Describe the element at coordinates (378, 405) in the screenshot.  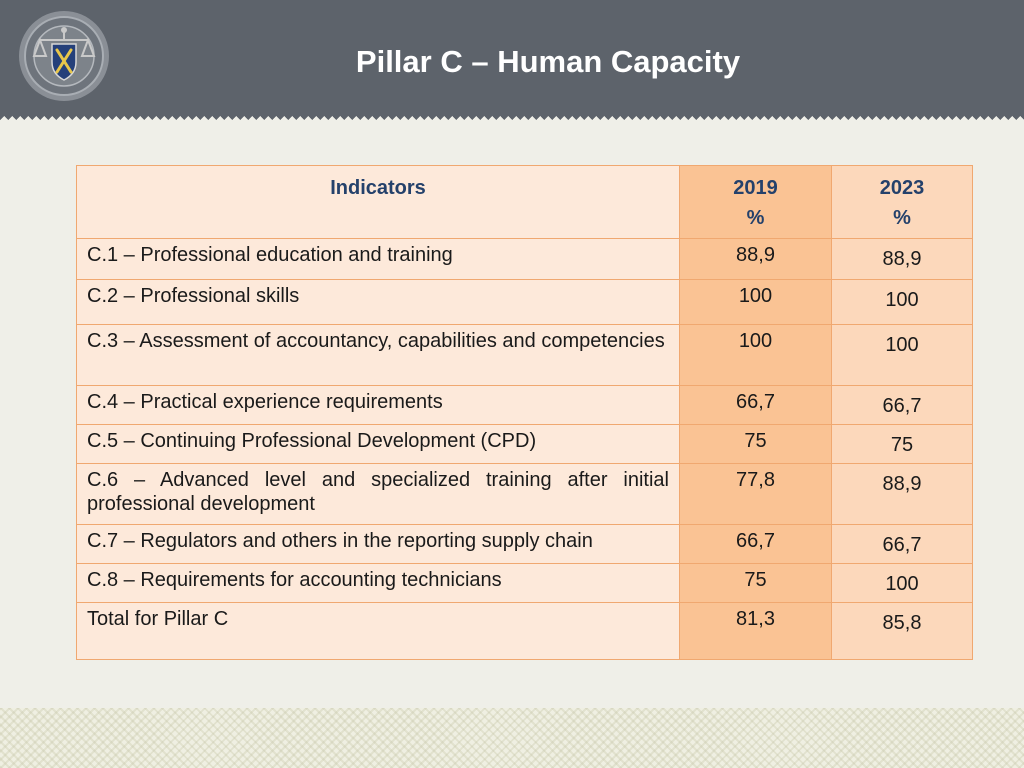
I see `indicator-cell: C.4 – Practical experience requirements` at that location.